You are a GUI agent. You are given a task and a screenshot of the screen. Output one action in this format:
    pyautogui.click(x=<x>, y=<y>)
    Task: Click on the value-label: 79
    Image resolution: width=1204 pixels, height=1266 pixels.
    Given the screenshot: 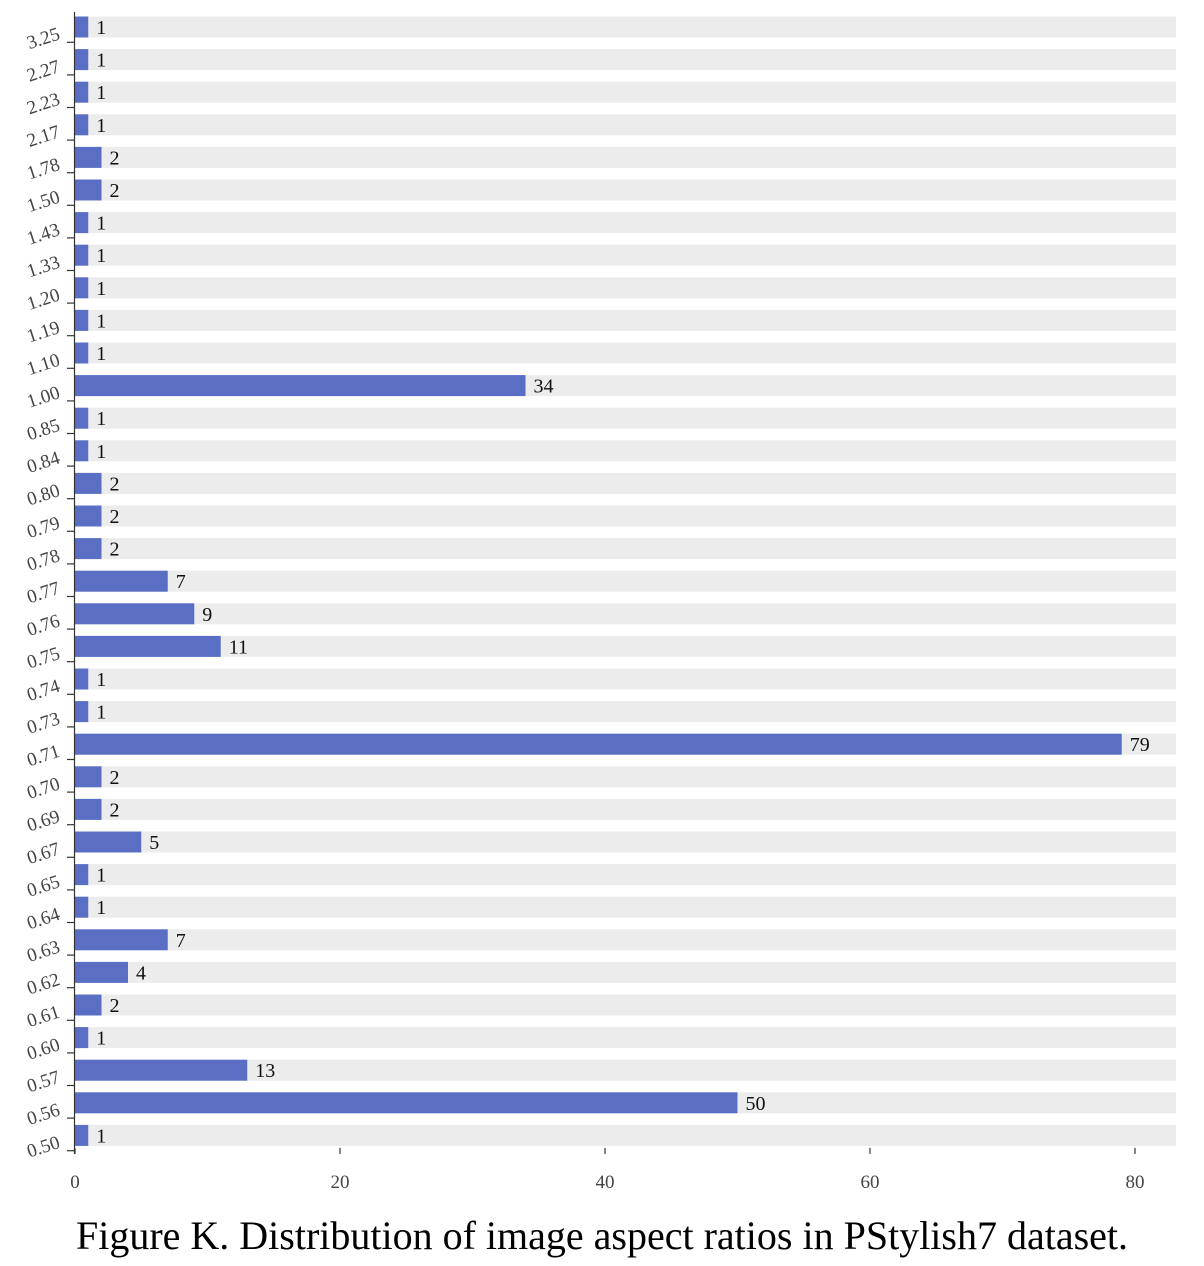 What is the action you would take?
    pyautogui.click(x=1140, y=745)
    